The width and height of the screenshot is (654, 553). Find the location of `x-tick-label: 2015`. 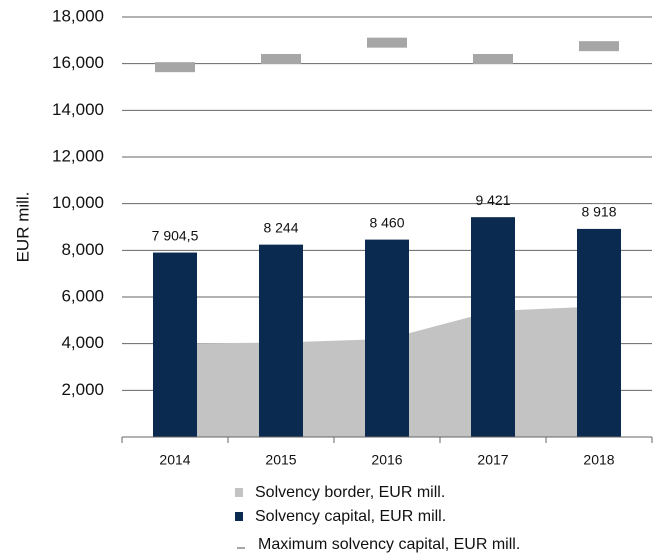

x-tick-label: 2015 is located at coordinates (280, 460).